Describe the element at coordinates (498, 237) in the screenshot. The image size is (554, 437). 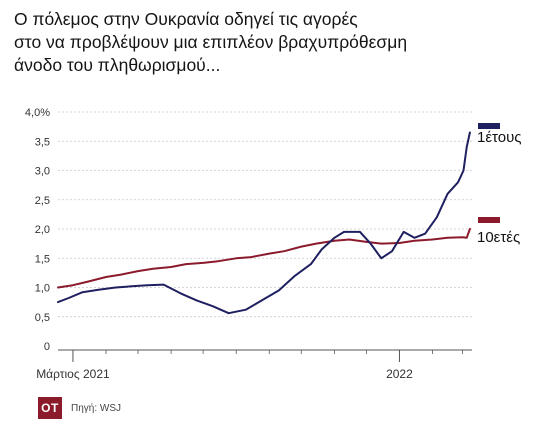
I see `legend-10-year-label: 10ετές` at that location.